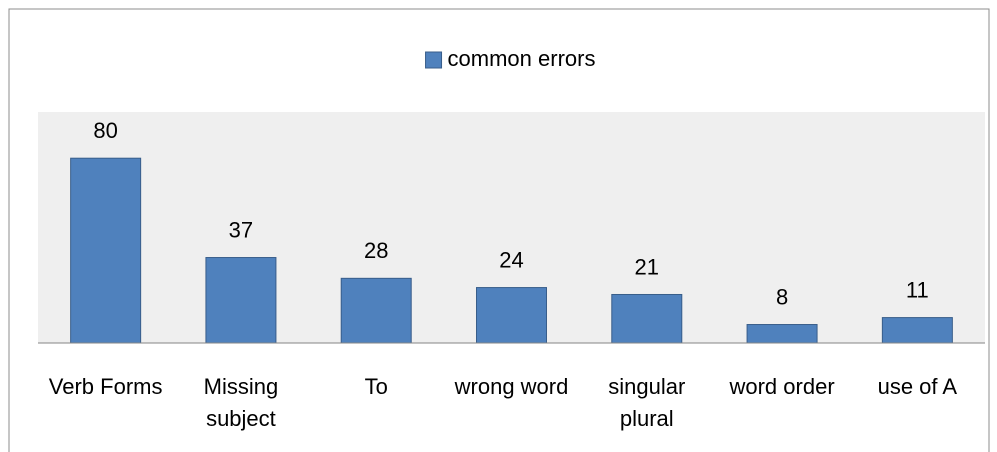  Describe the element at coordinates (511, 259) in the screenshot. I see `value-label: 24` at that location.